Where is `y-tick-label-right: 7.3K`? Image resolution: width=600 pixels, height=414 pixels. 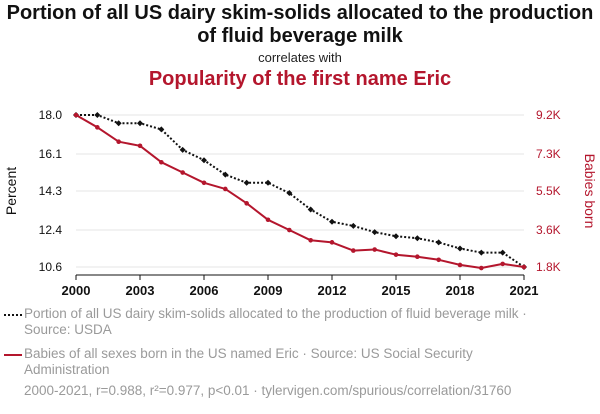
y-tick-label-right: 7.3K is located at coordinates (548, 154).